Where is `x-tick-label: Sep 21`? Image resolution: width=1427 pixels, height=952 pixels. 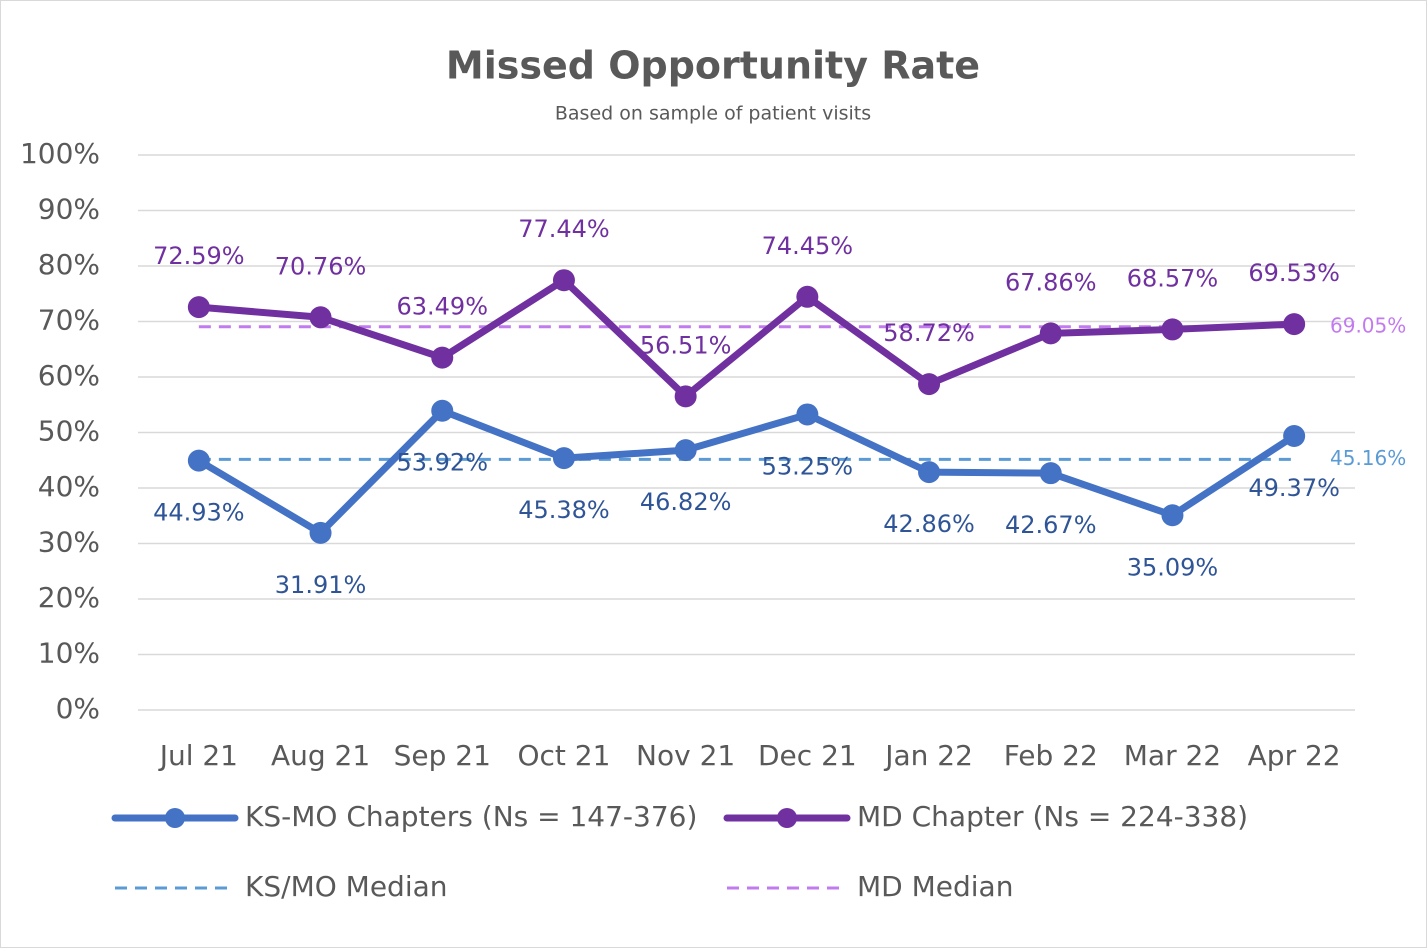 x-tick-label: Sep 21 is located at coordinates (442, 755).